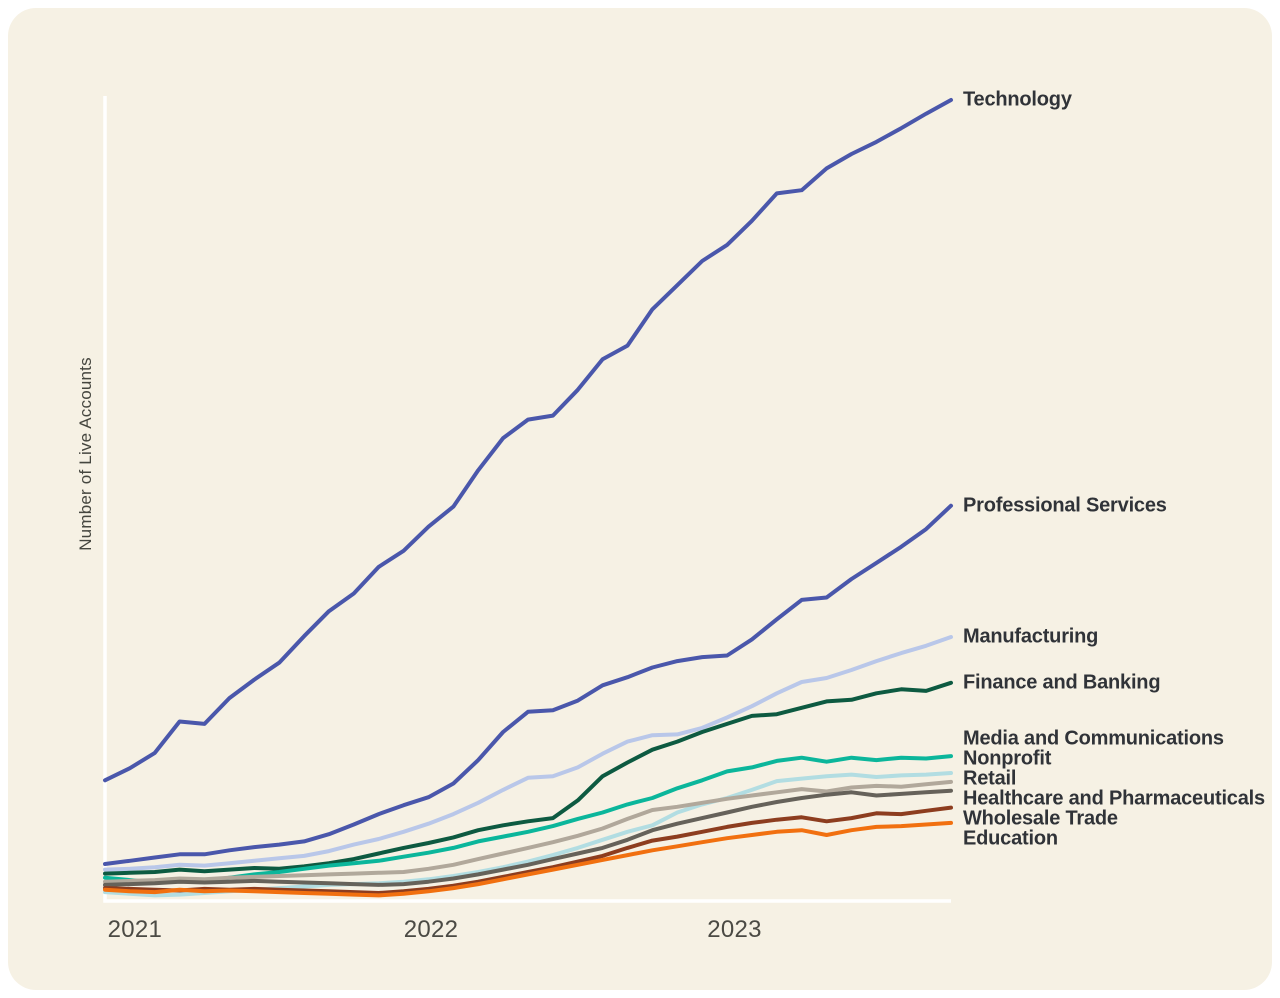 This screenshot has width=1280, height=998. I want to click on series-line-healthcare-and-pharmaceuticals, so click(528, 837).